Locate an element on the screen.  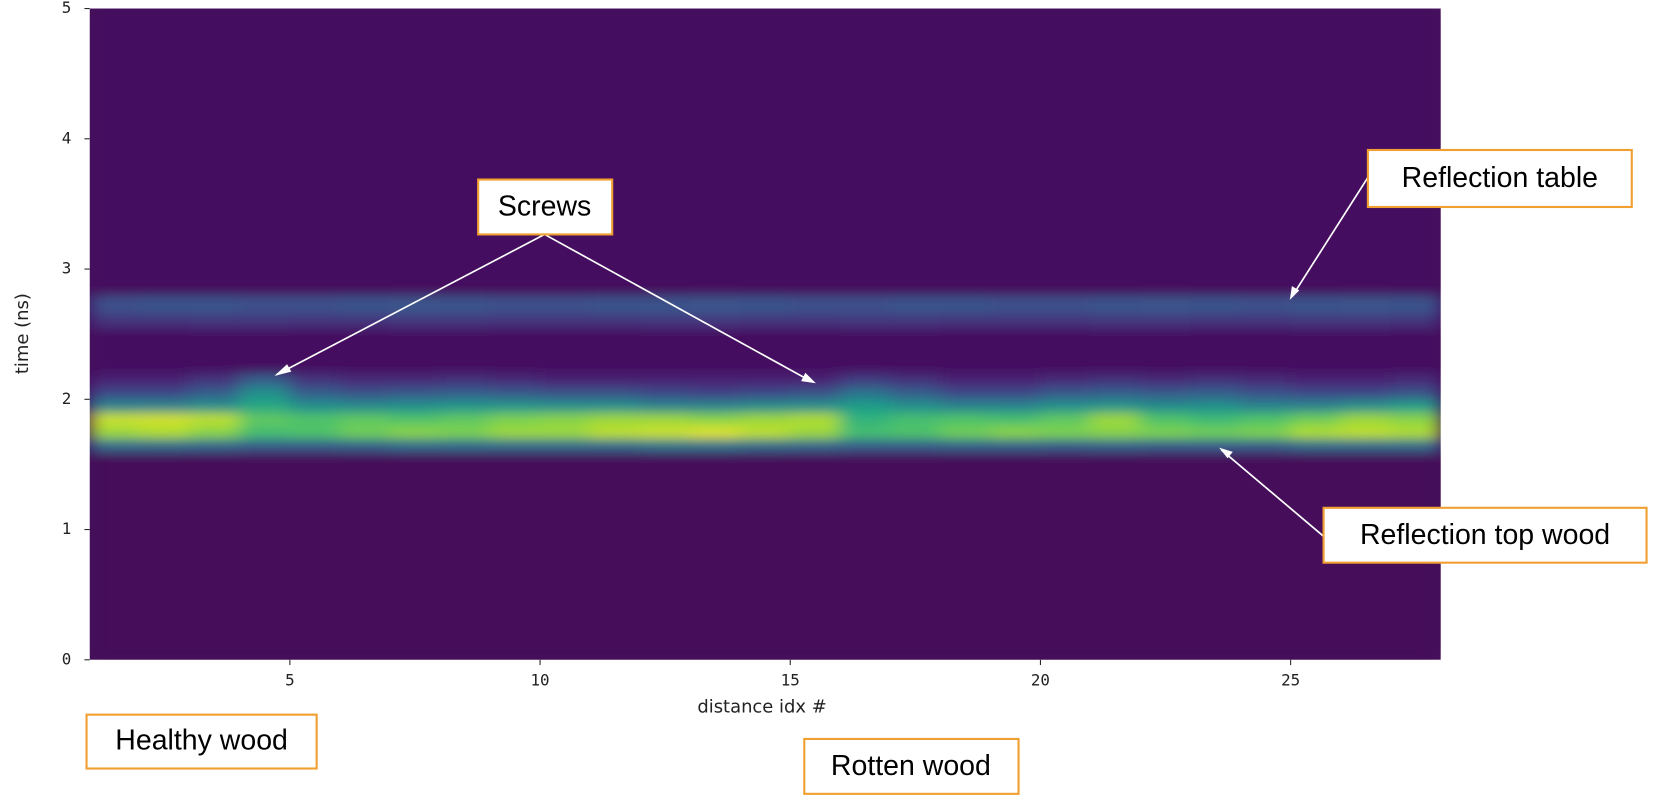
arrow is located at coordinates (679, 308).